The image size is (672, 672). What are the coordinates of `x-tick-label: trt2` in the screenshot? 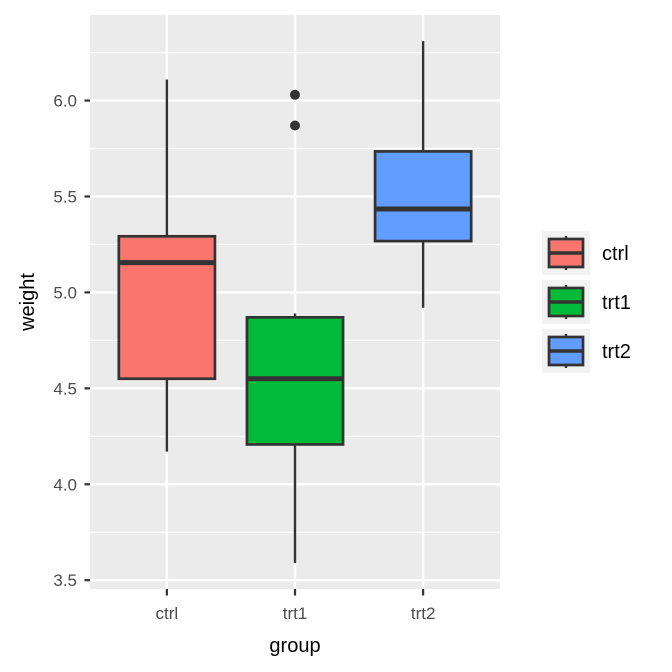 It's located at (423, 613).